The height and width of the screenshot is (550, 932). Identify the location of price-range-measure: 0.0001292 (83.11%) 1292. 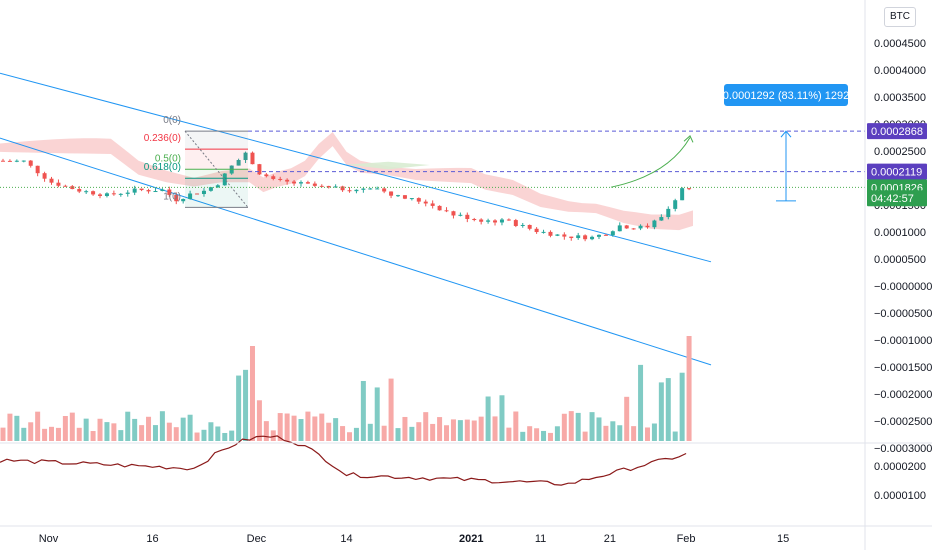
(729, 143).